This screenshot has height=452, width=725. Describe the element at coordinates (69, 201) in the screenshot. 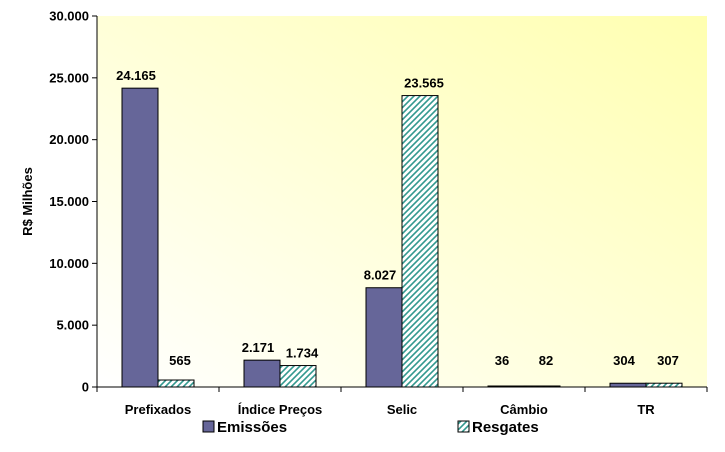

I see `y-tick-label: 15.000` at that location.